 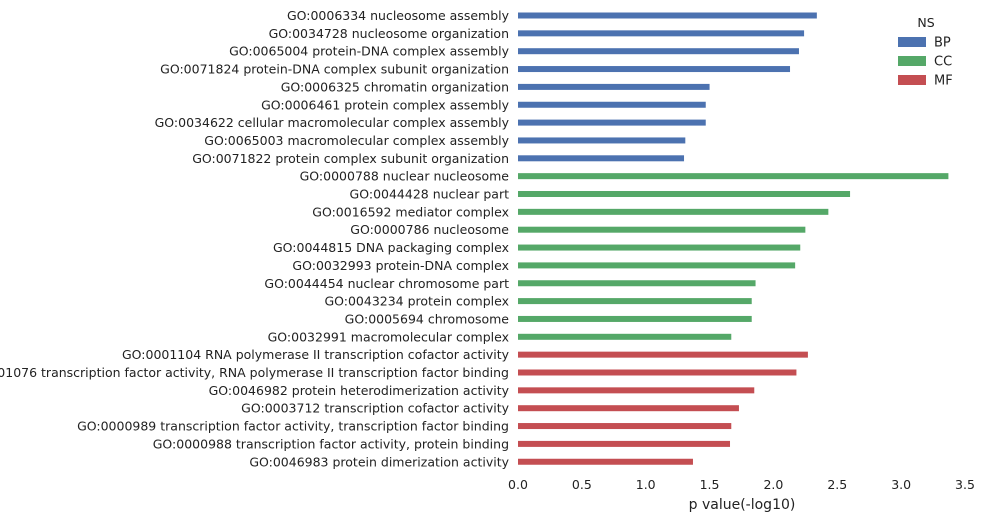 I want to click on category-label: GO:0065004 protein-DNA complex assembly, so click(x=369, y=51).